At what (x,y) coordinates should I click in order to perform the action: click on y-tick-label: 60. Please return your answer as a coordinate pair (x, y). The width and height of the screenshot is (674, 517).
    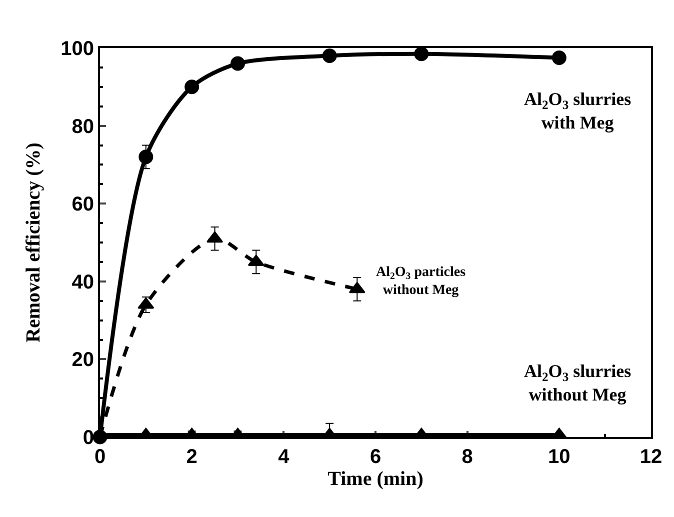
    Looking at the image, I should click on (83, 205).